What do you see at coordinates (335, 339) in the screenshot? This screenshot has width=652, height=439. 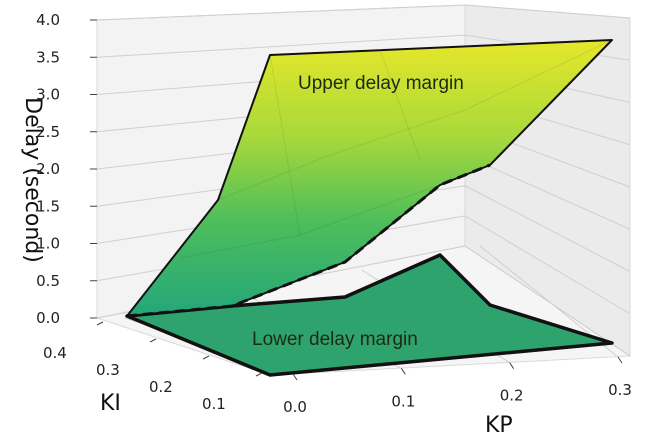 I see `lower-margin-annotation: Lower delay margin` at bounding box center [335, 339].